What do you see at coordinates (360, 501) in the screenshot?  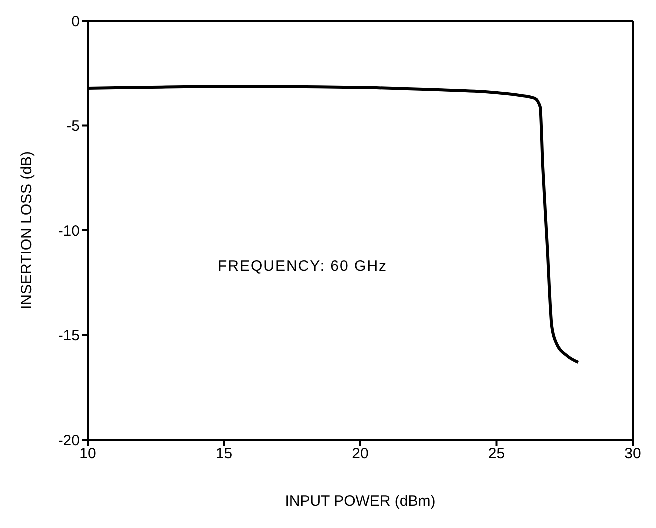 I see `x-axis-title: INPUT POWER (dBm)` at bounding box center [360, 501].